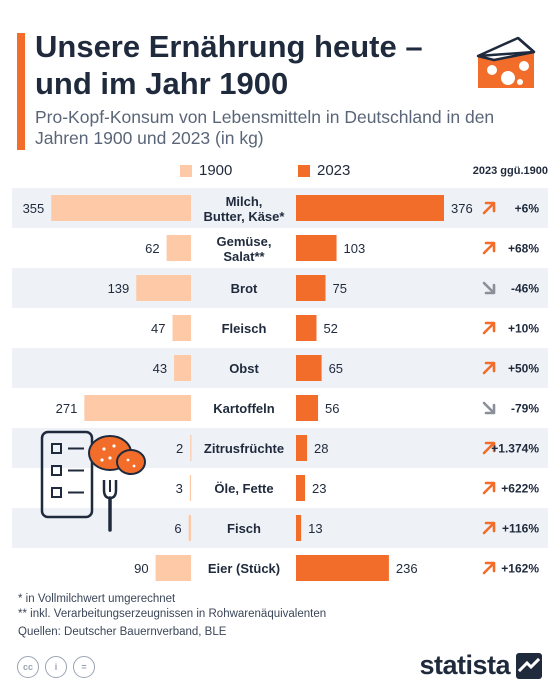  What do you see at coordinates (523, 369) in the screenshot?
I see `change-label: +50%` at bounding box center [523, 369].